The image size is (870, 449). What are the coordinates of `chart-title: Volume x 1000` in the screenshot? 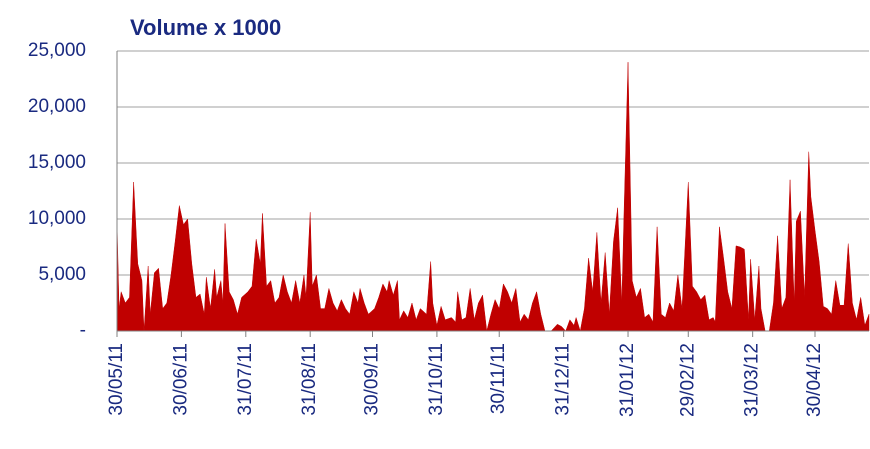 It's located at (205, 27).